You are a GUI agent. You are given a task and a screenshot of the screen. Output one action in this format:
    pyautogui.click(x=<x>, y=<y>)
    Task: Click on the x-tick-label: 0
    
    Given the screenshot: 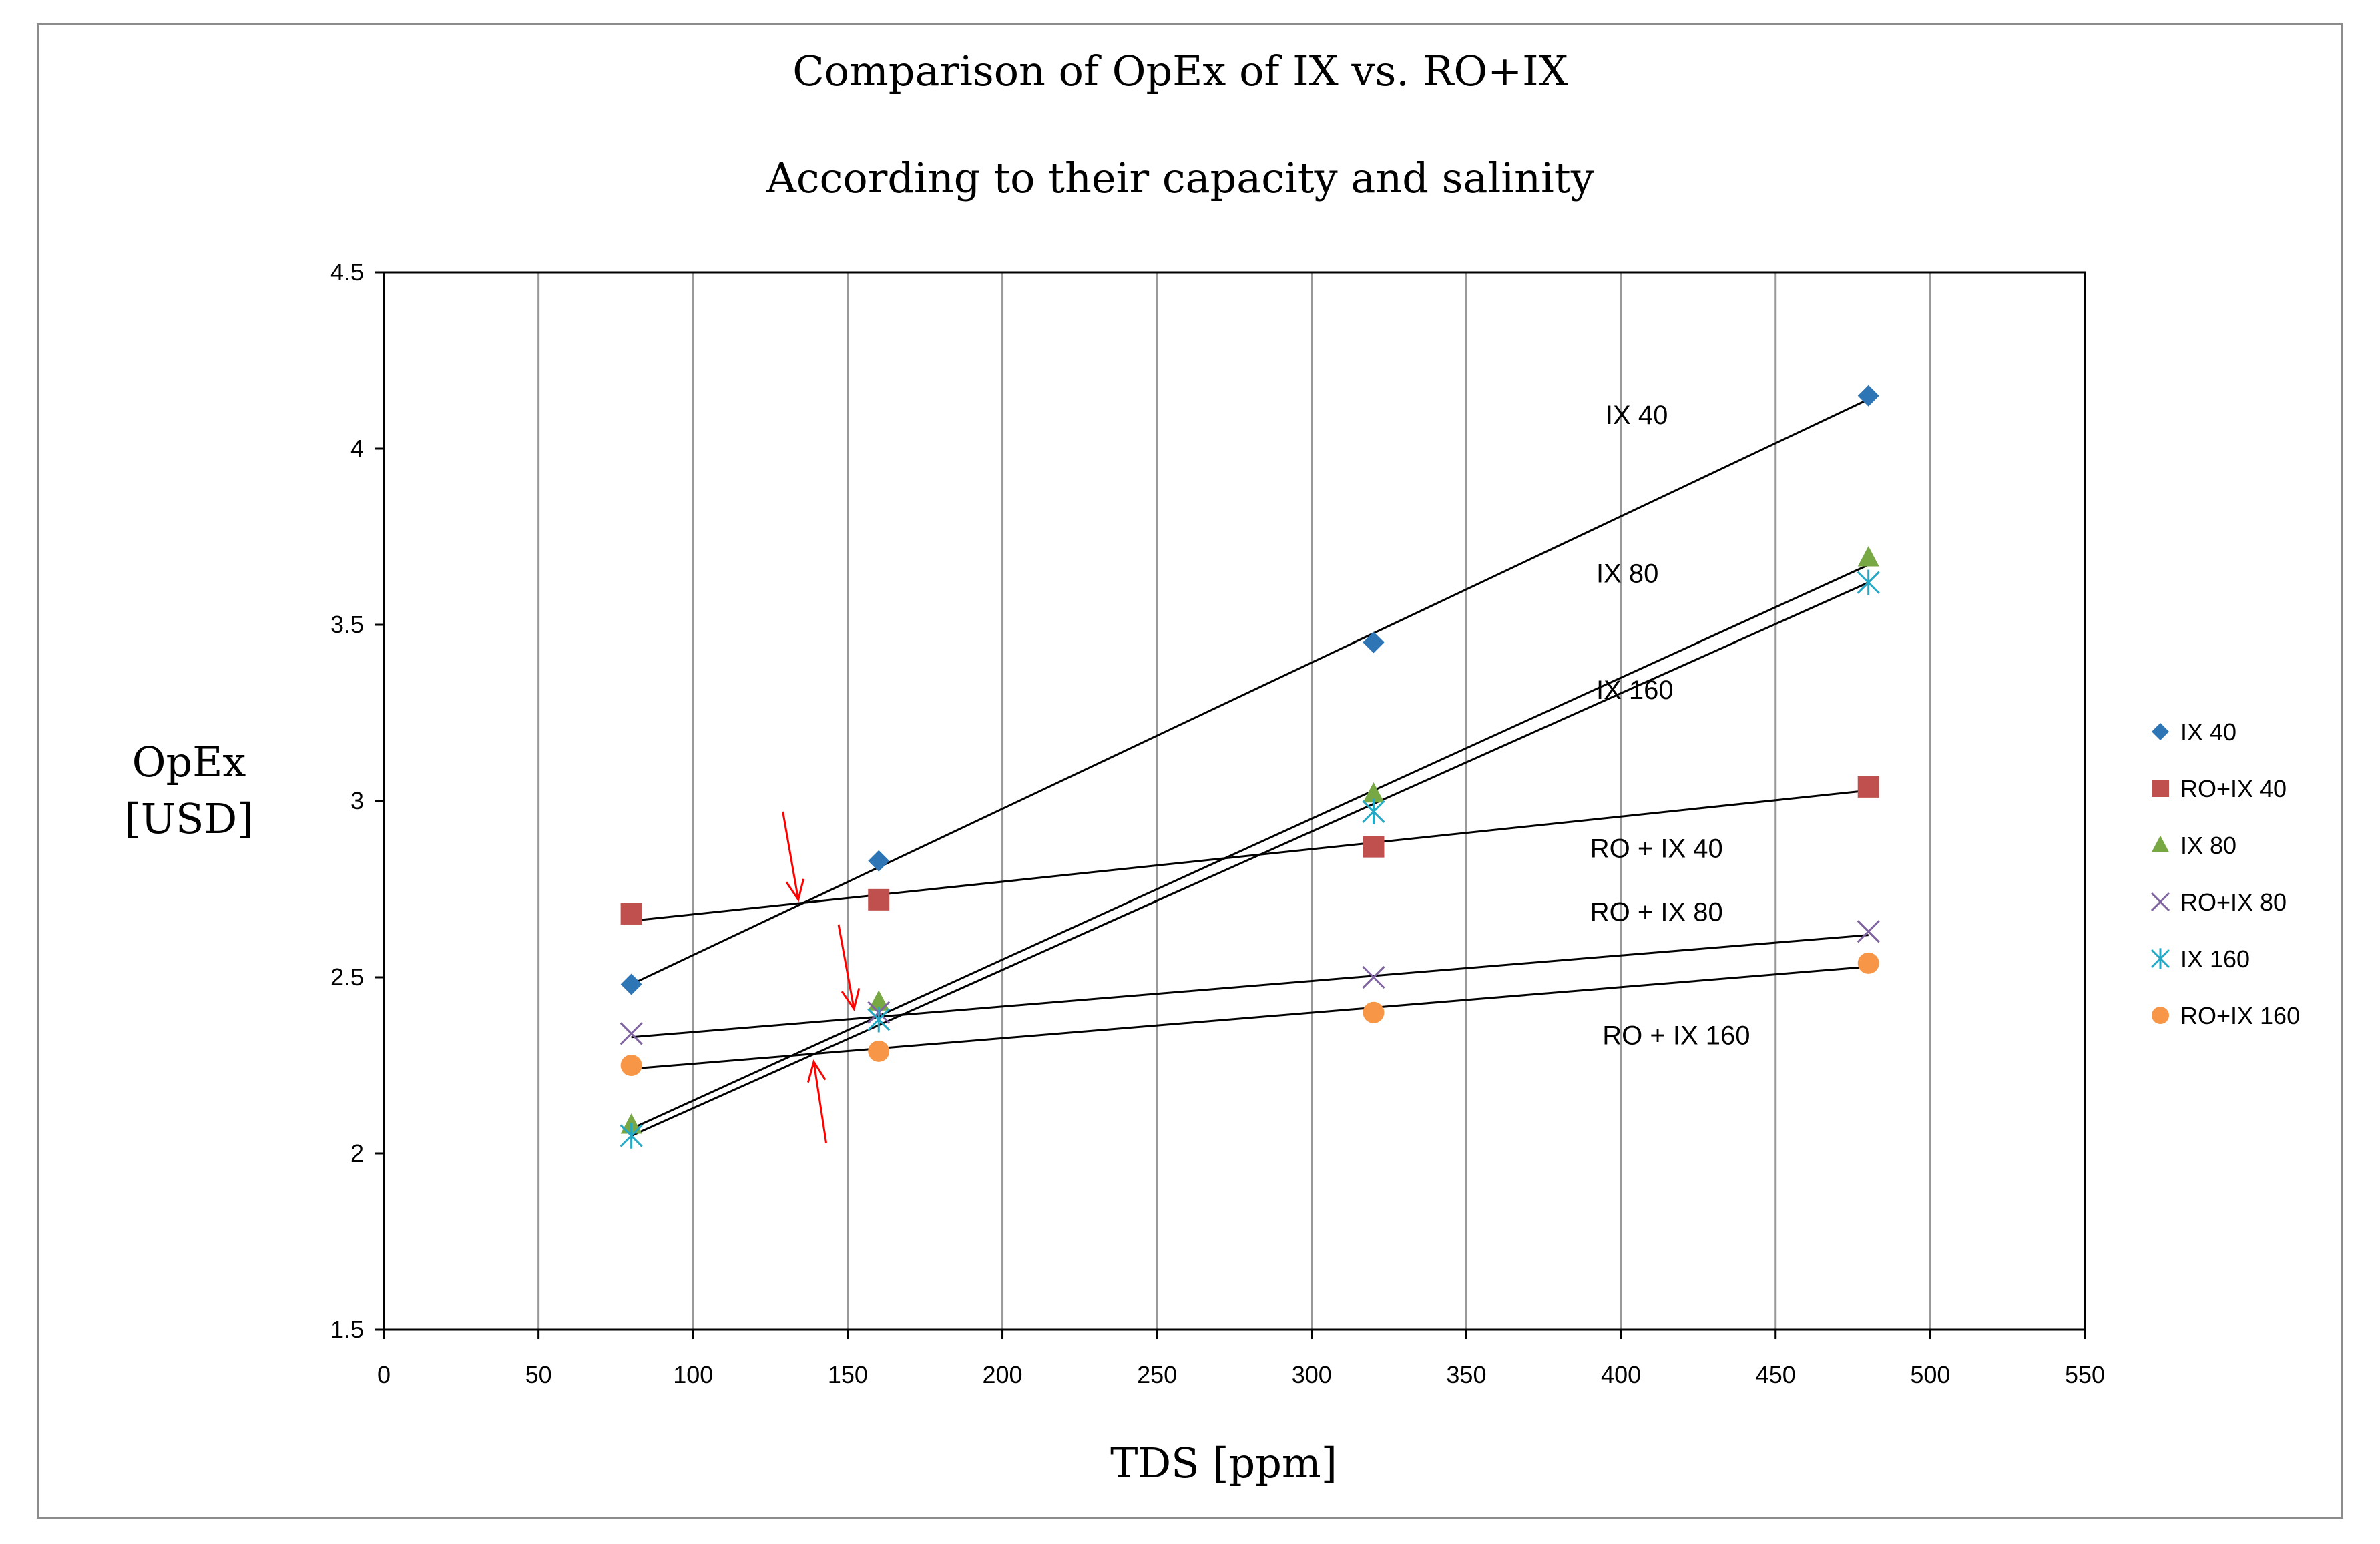 What is the action you would take?
    pyautogui.click(x=384, y=1374)
    